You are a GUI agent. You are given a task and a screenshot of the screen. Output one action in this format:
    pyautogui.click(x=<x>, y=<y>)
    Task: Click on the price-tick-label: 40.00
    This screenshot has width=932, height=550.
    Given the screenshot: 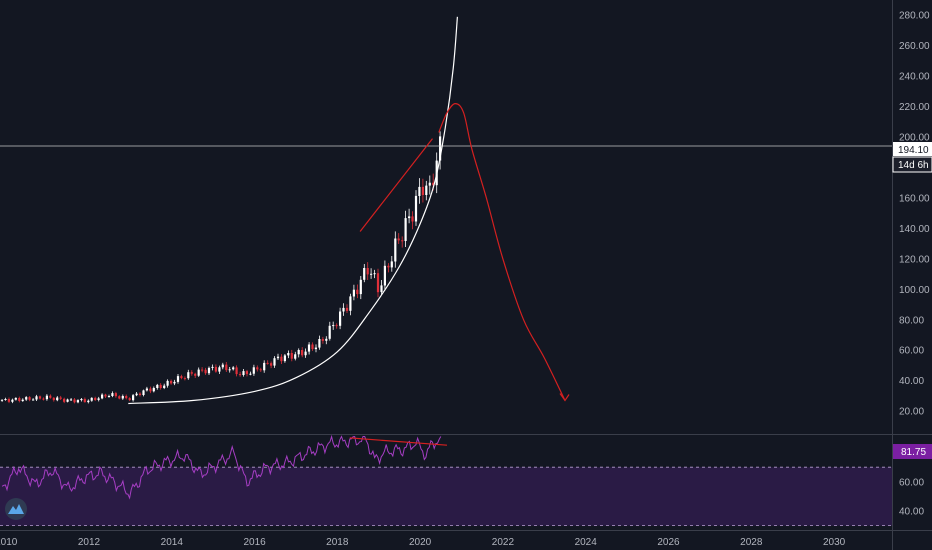 What is the action you would take?
    pyautogui.click(x=911, y=381)
    